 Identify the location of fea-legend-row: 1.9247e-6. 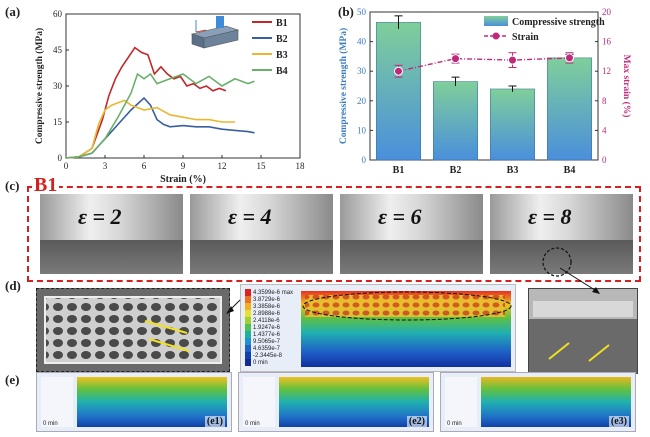
(269, 327).